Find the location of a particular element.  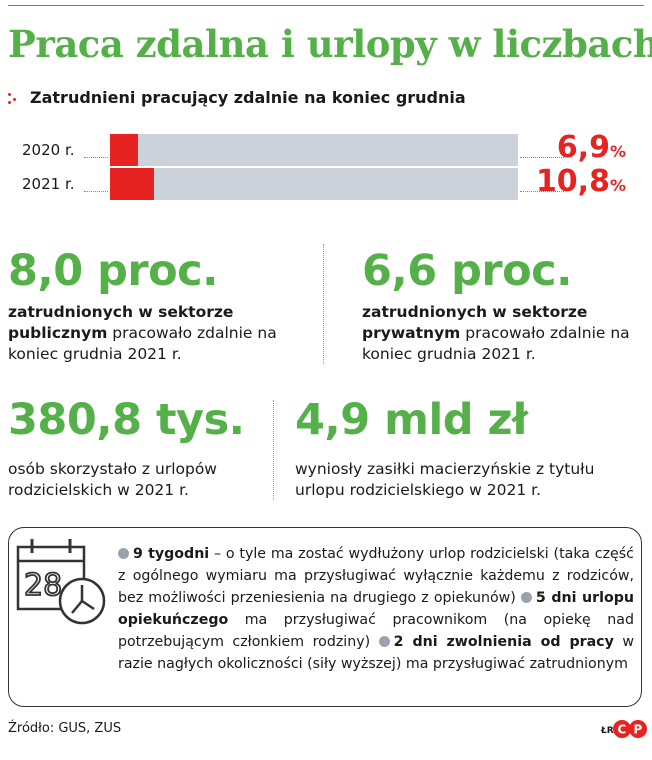

bar-category-label: 2021 r. is located at coordinates (48, 184).